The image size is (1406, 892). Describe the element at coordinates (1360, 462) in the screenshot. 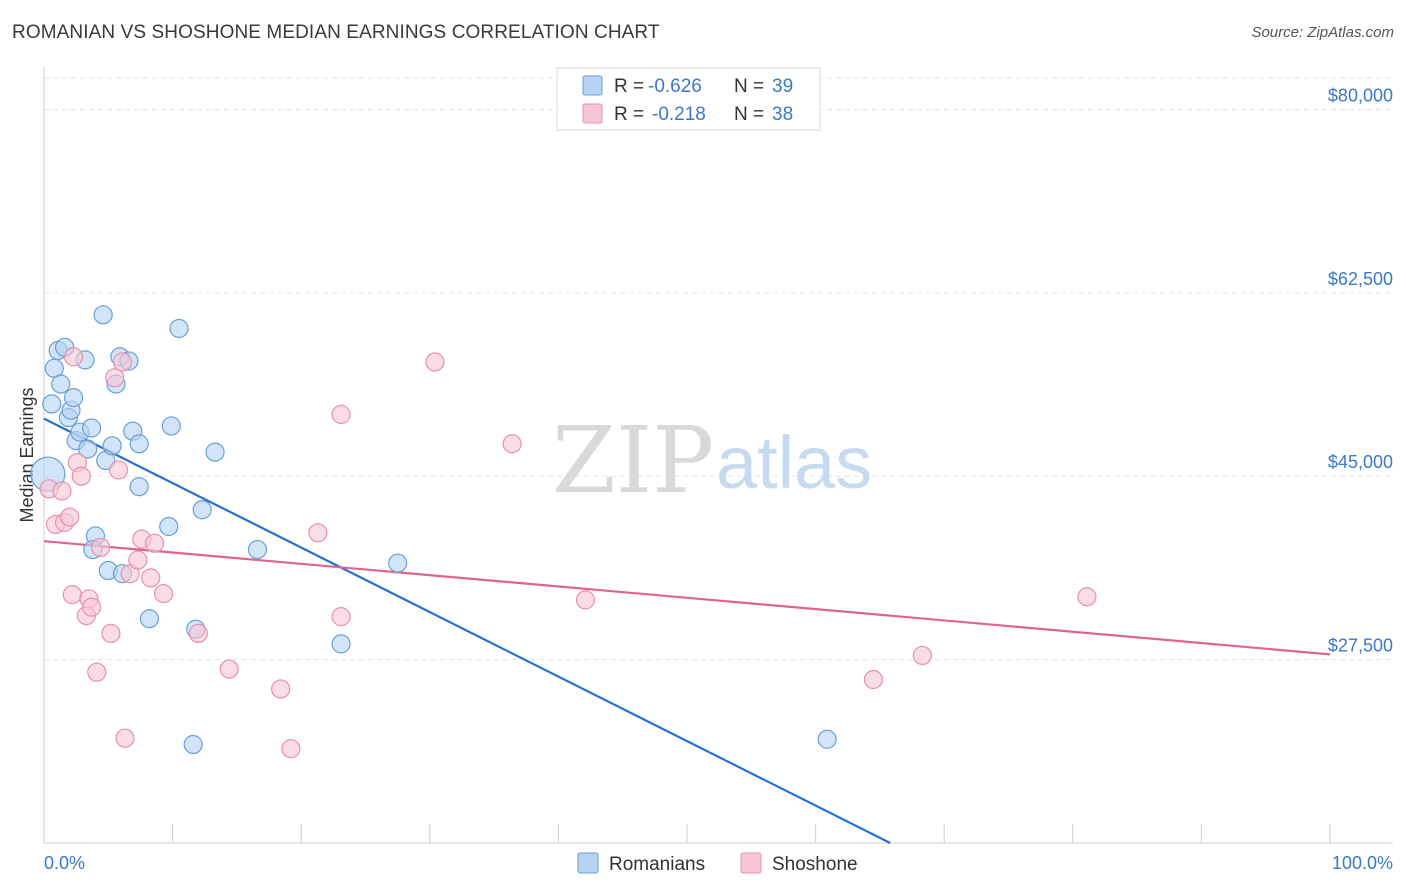

I see `y-tick-label: $45,000` at that location.